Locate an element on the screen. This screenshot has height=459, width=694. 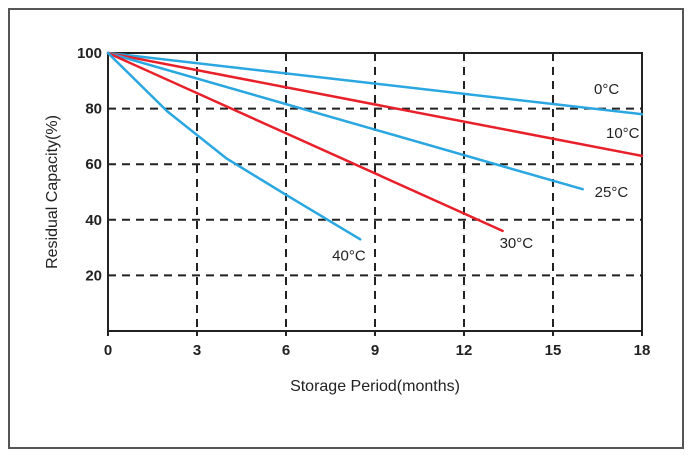
series-label-0: 0°C is located at coordinates (606, 89).